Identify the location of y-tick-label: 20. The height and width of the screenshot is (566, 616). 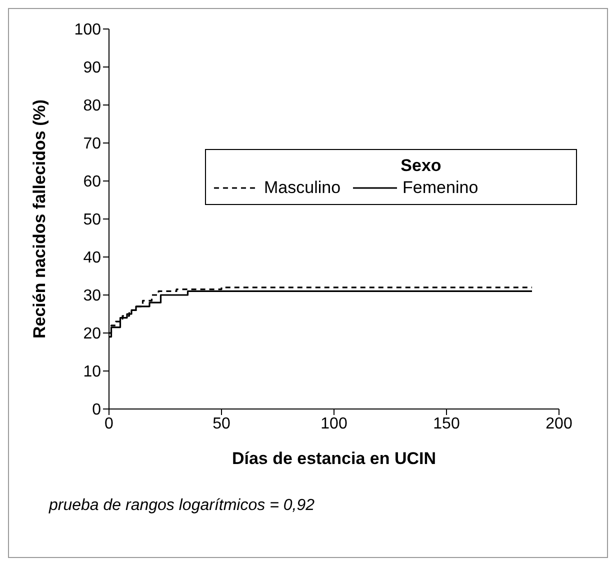
(92, 334).